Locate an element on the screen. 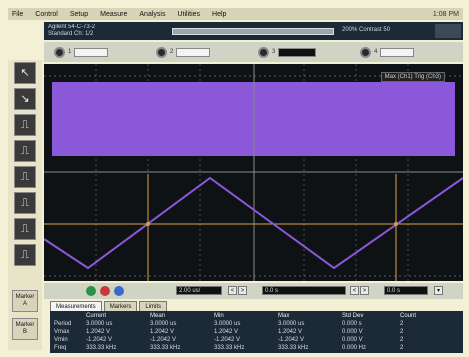  marker-a-line1: Marker is located at coordinates (25, 297).